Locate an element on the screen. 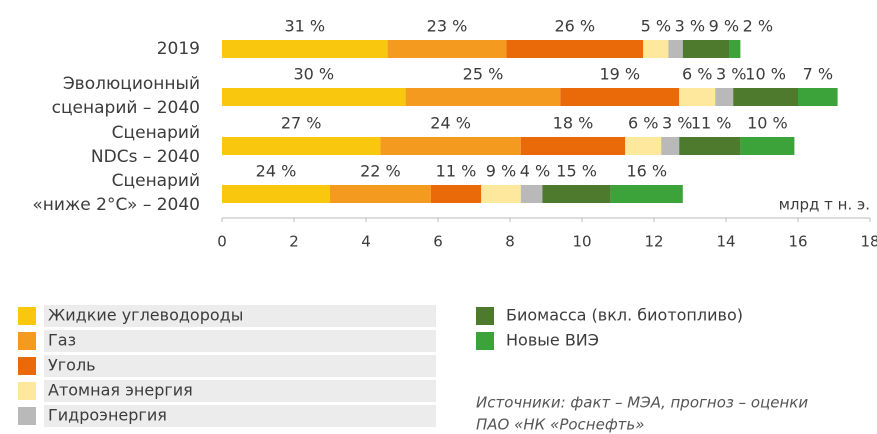 This screenshot has height=434, width=877. legend-label: Атомная энергия is located at coordinates (120, 390).